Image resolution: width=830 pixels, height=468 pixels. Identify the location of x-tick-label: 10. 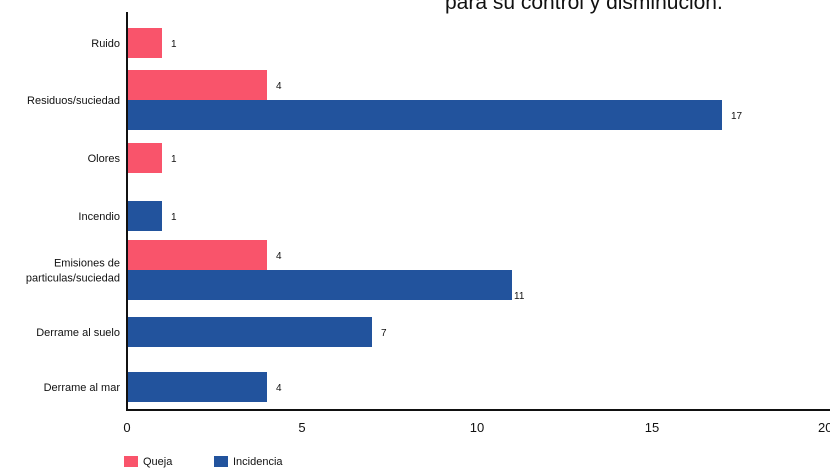
(477, 427).